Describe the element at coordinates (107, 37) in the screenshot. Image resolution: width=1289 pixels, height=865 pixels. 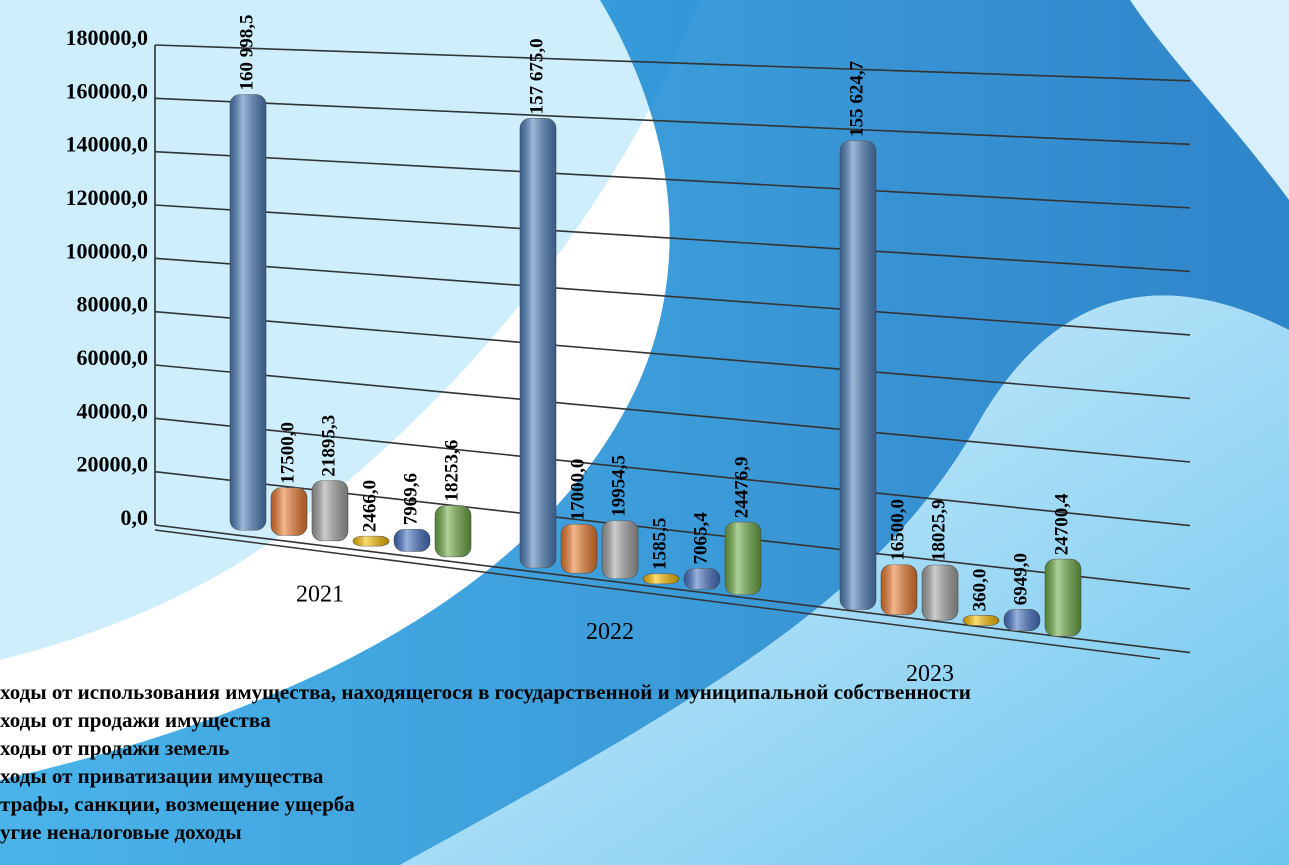
I see `y-tick-label: 180000,0` at that location.